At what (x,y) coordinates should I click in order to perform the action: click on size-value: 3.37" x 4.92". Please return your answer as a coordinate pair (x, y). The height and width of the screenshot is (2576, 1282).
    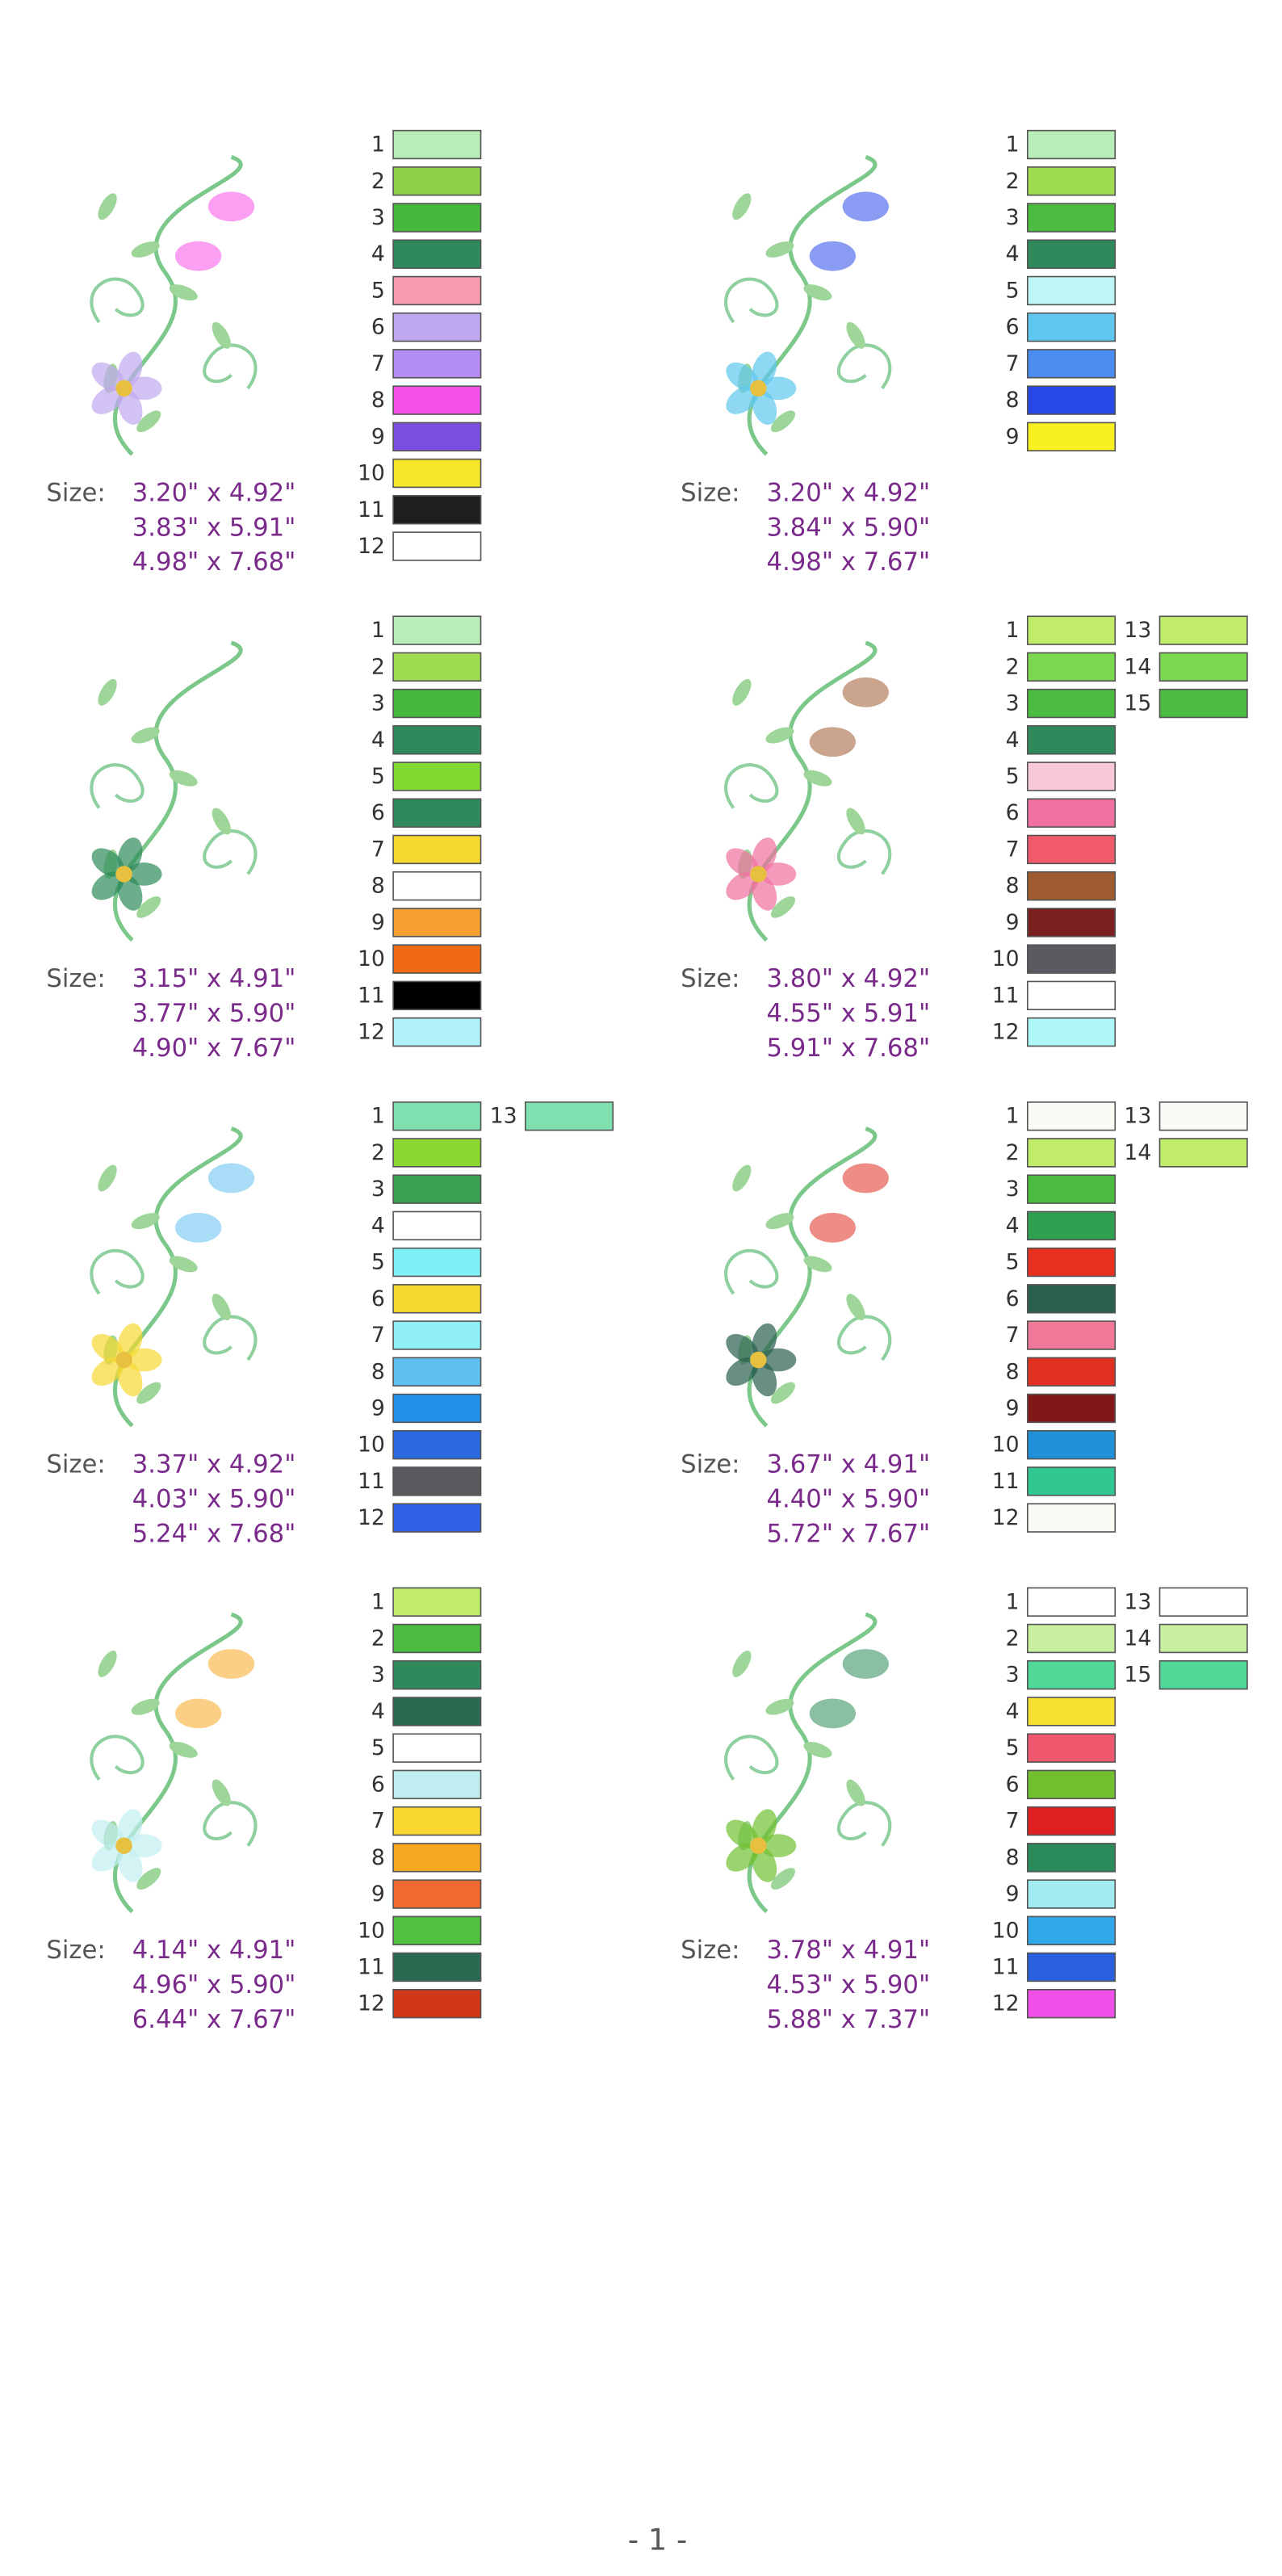
    Looking at the image, I should click on (214, 1464).